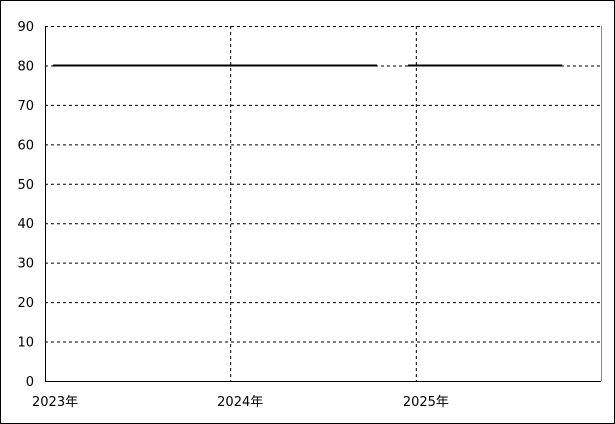  I want to click on x-tick-label: 2025年, so click(426, 402).